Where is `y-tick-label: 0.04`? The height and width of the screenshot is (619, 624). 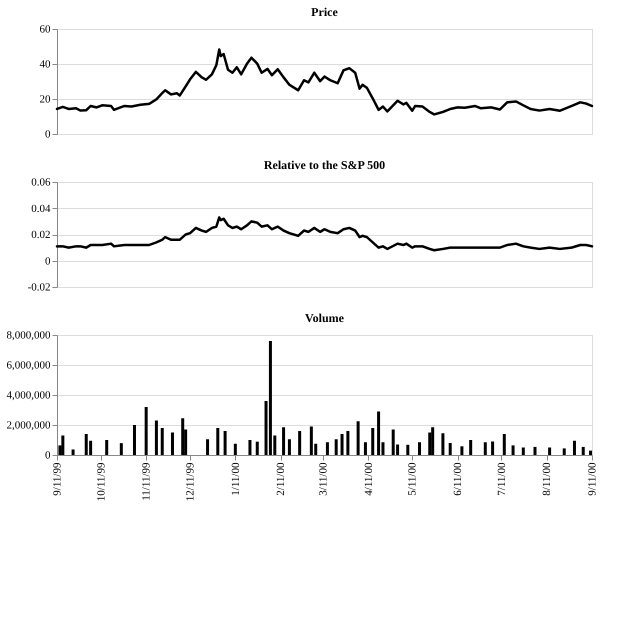 y-tick-label: 0.04 is located at coordinates (41, 208).